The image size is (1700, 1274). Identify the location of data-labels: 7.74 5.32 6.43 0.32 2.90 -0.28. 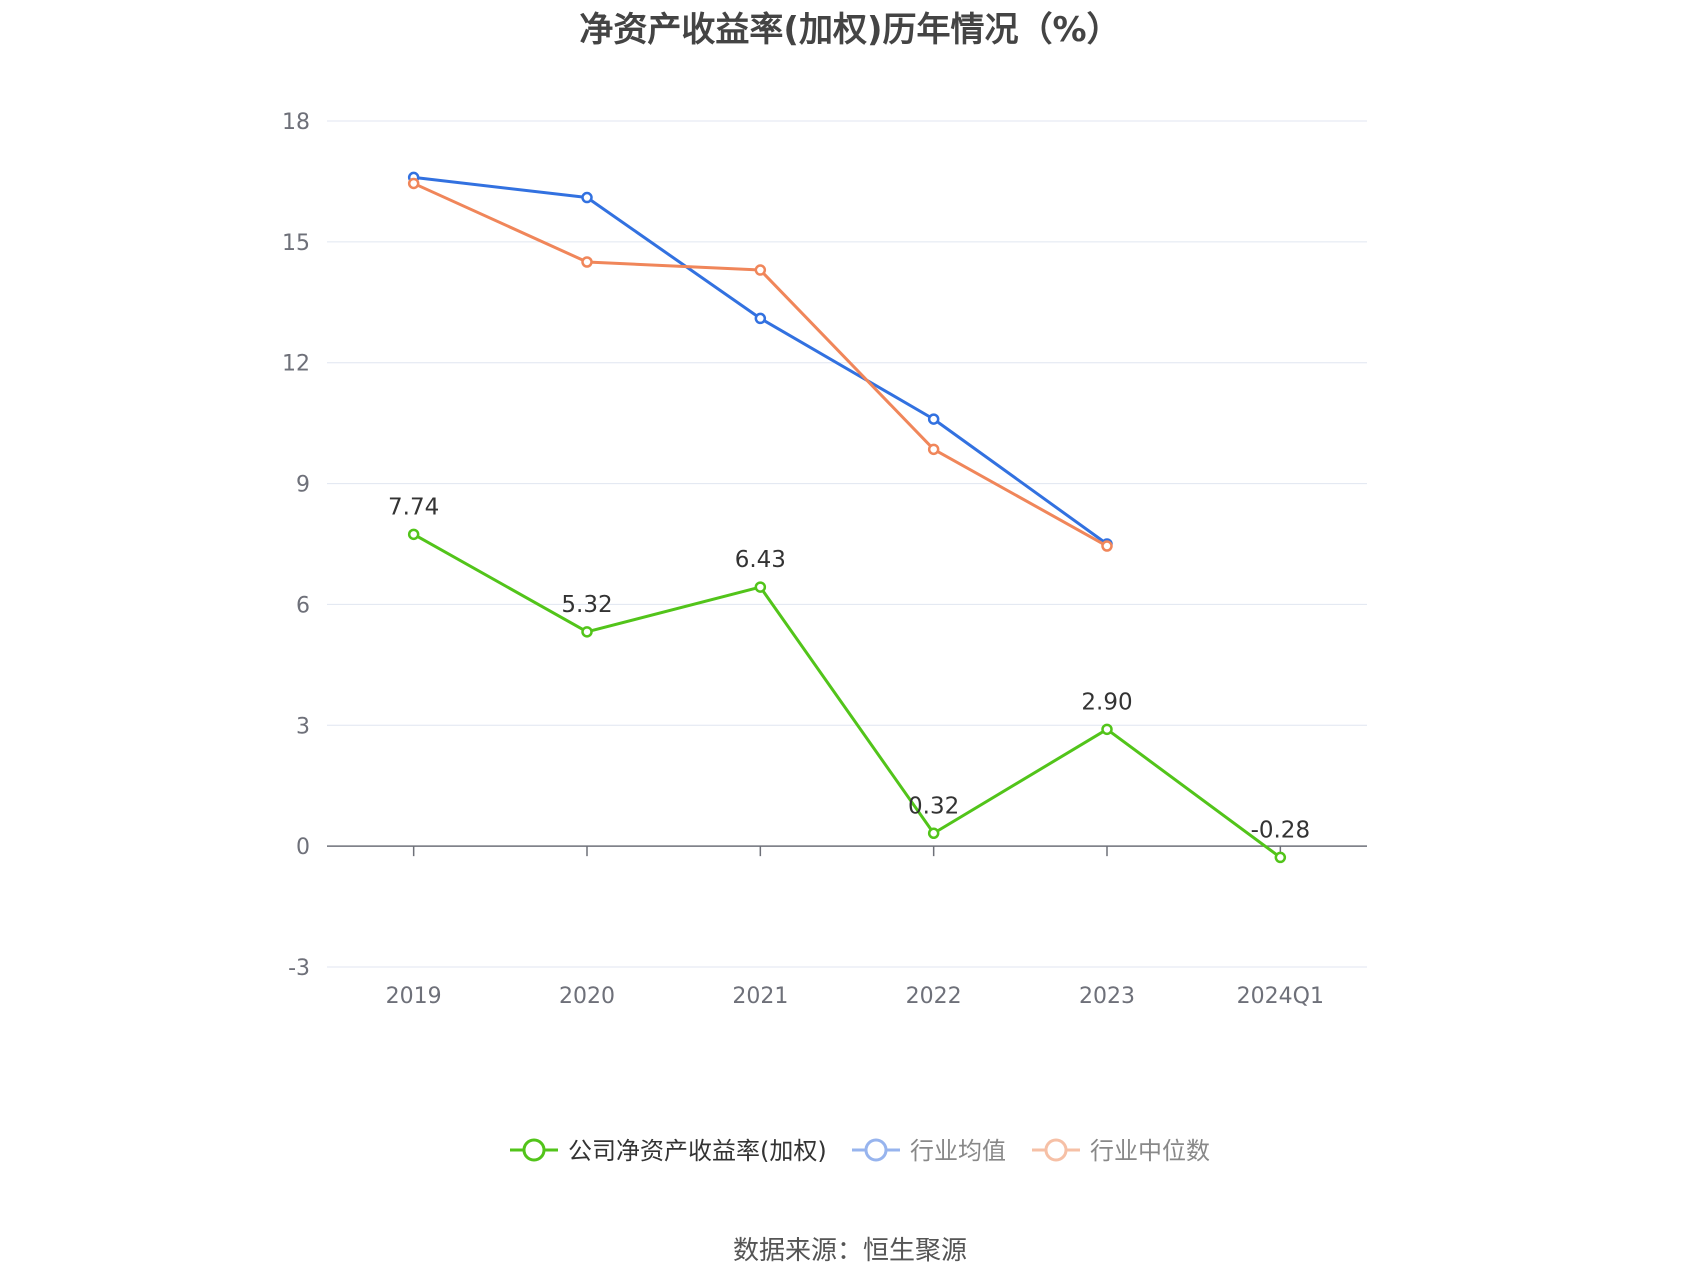
(849, 668).